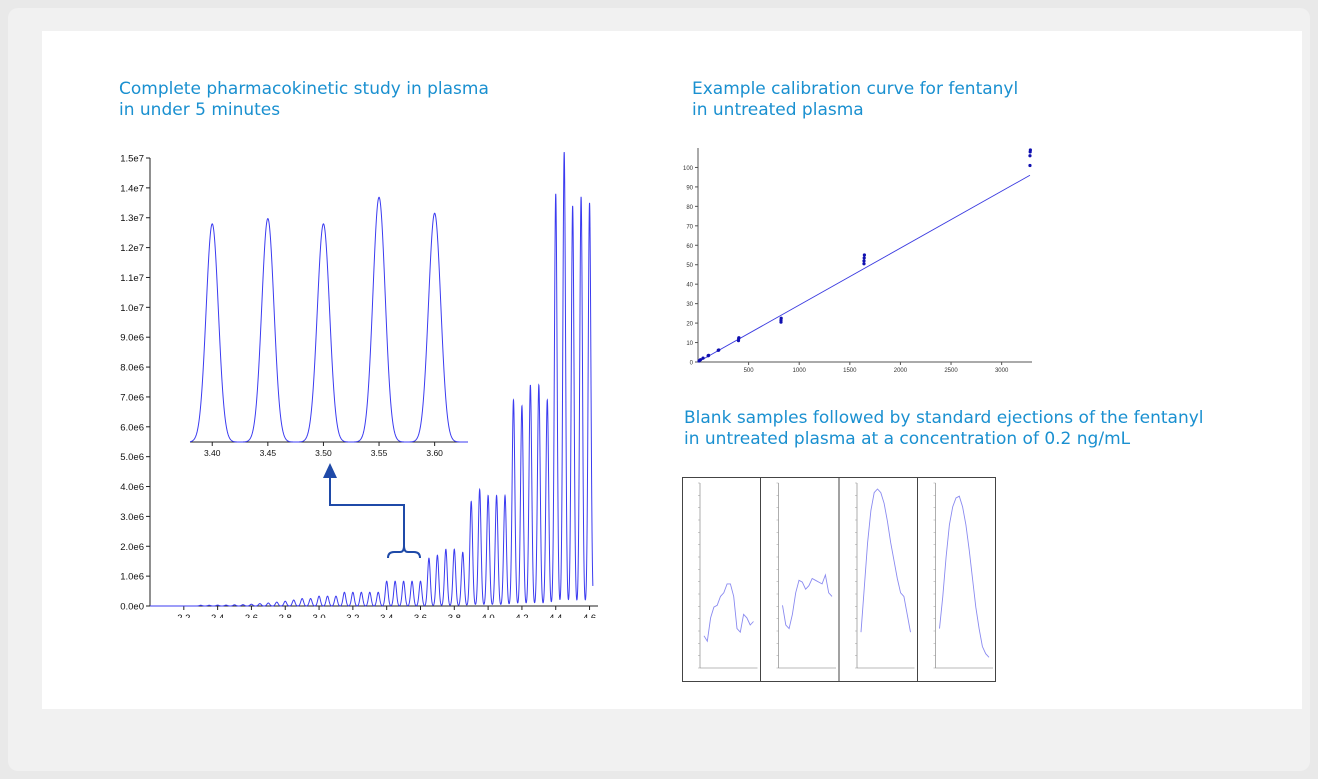 Image resolution: width=1318 pixels, height=779 pixels. Describe the element at coordinates (330, 470) in the screenshot. I see `zoom-arrow-head` at that location.